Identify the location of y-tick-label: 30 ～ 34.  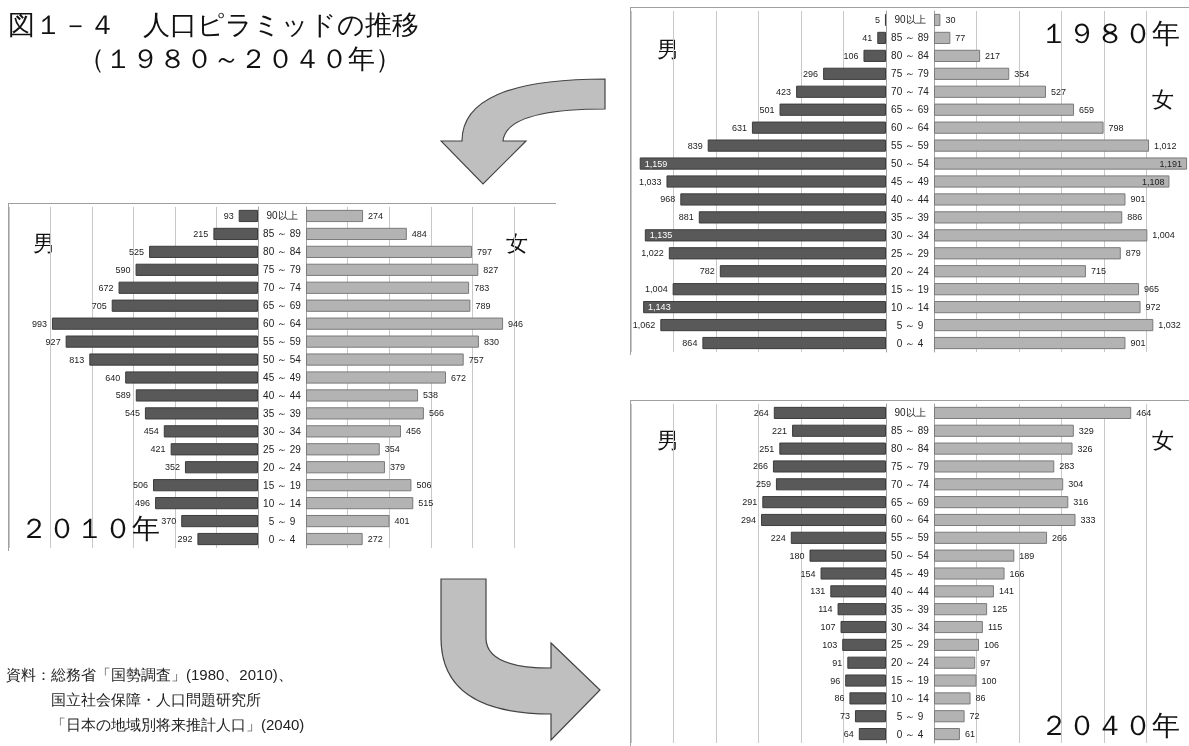
(282, 431).